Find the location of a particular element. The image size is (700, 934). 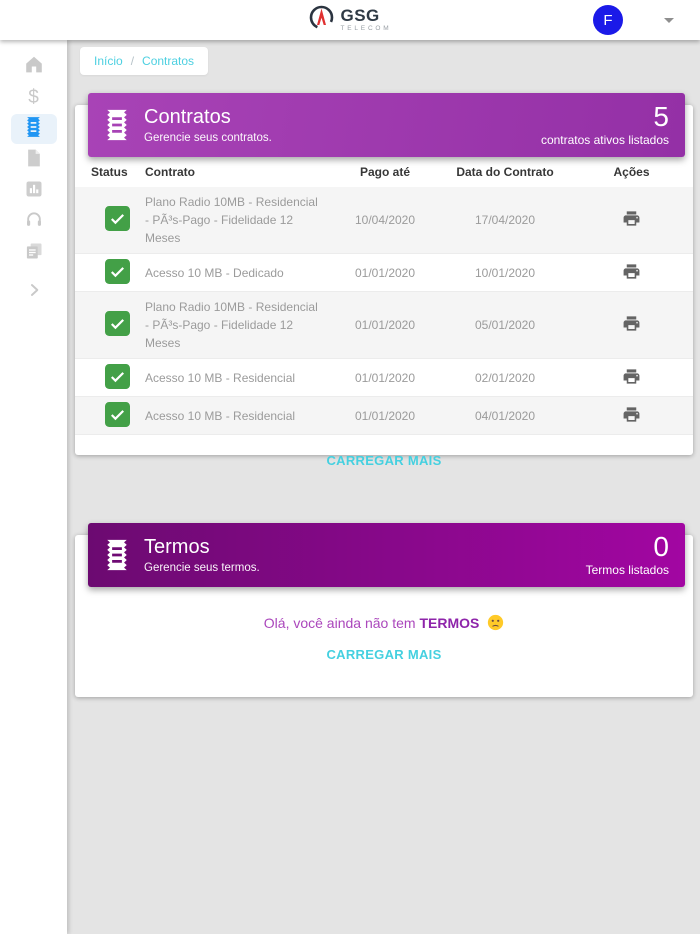

terms-empty-message: Olá, você ainda não tem TERMOS is located at coordinates (384, 622).